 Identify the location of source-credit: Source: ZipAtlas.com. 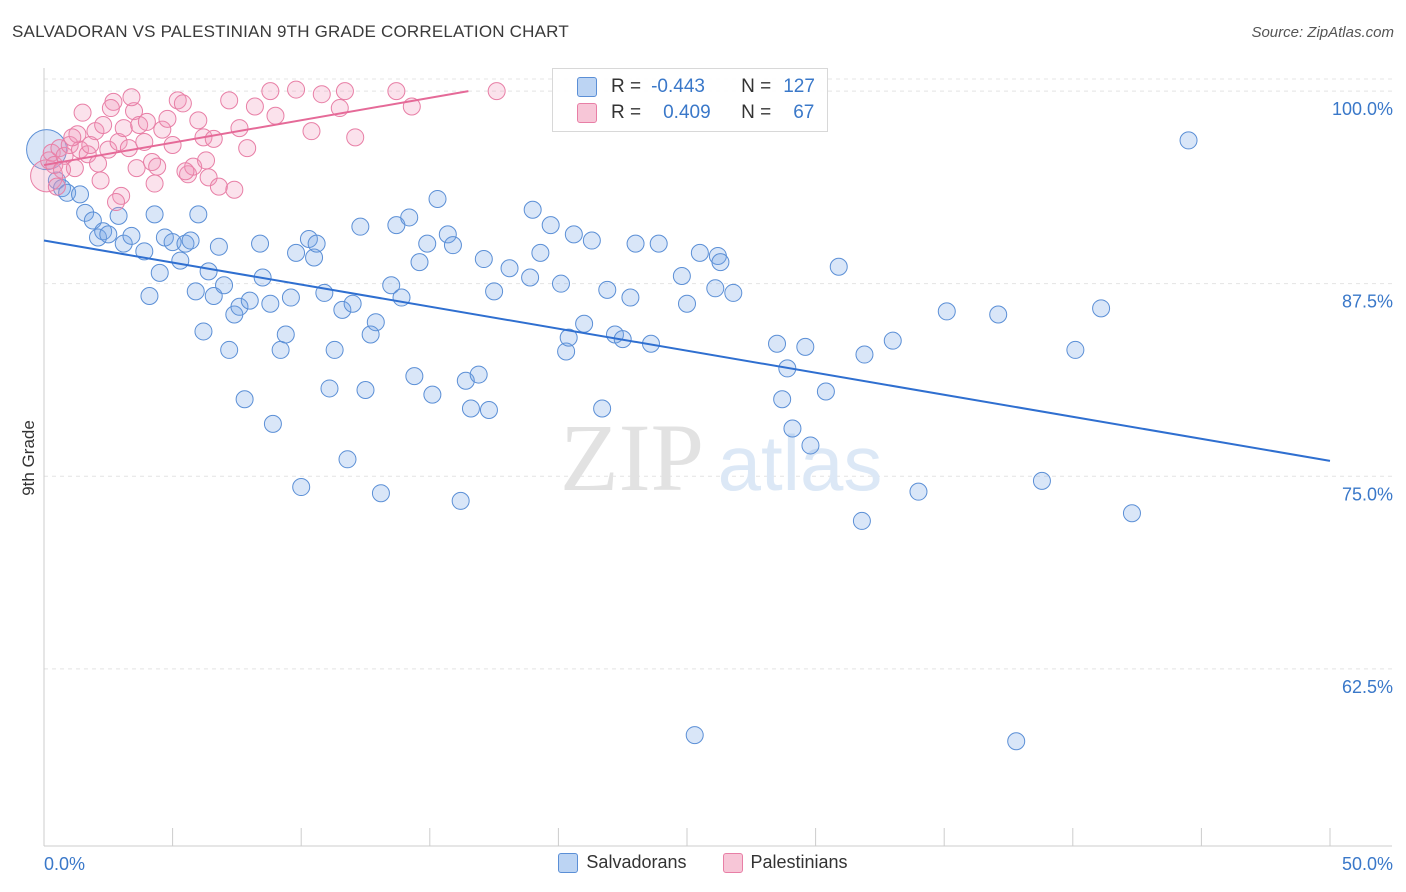
(1322, 32).